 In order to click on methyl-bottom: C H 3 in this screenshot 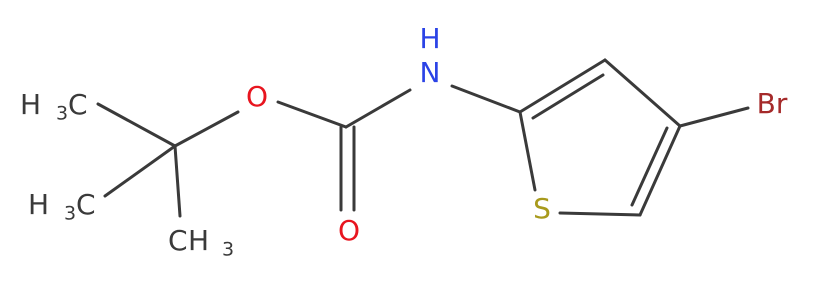, I will do `click(201, 242)`.